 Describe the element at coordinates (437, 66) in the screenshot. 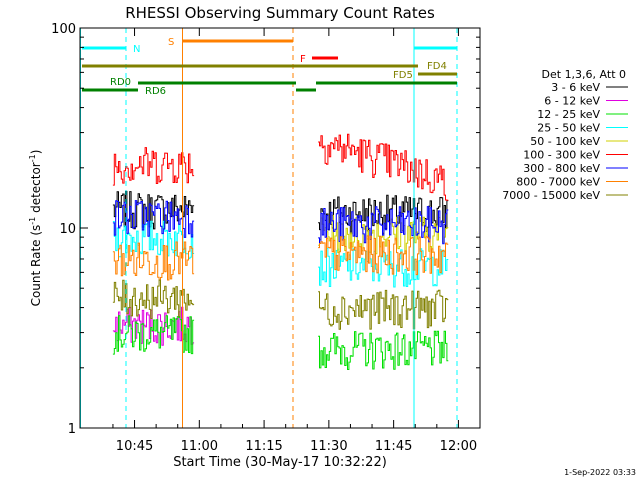

I see `annotation-fd4: FD4` at that location.